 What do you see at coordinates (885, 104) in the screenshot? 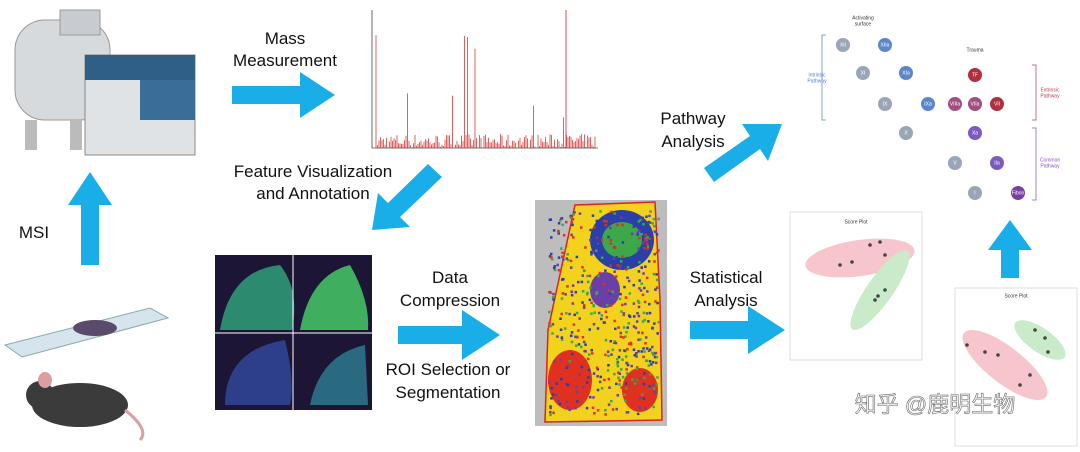
I see `pathway-node-label: IX` at bounding box center [885, 104].